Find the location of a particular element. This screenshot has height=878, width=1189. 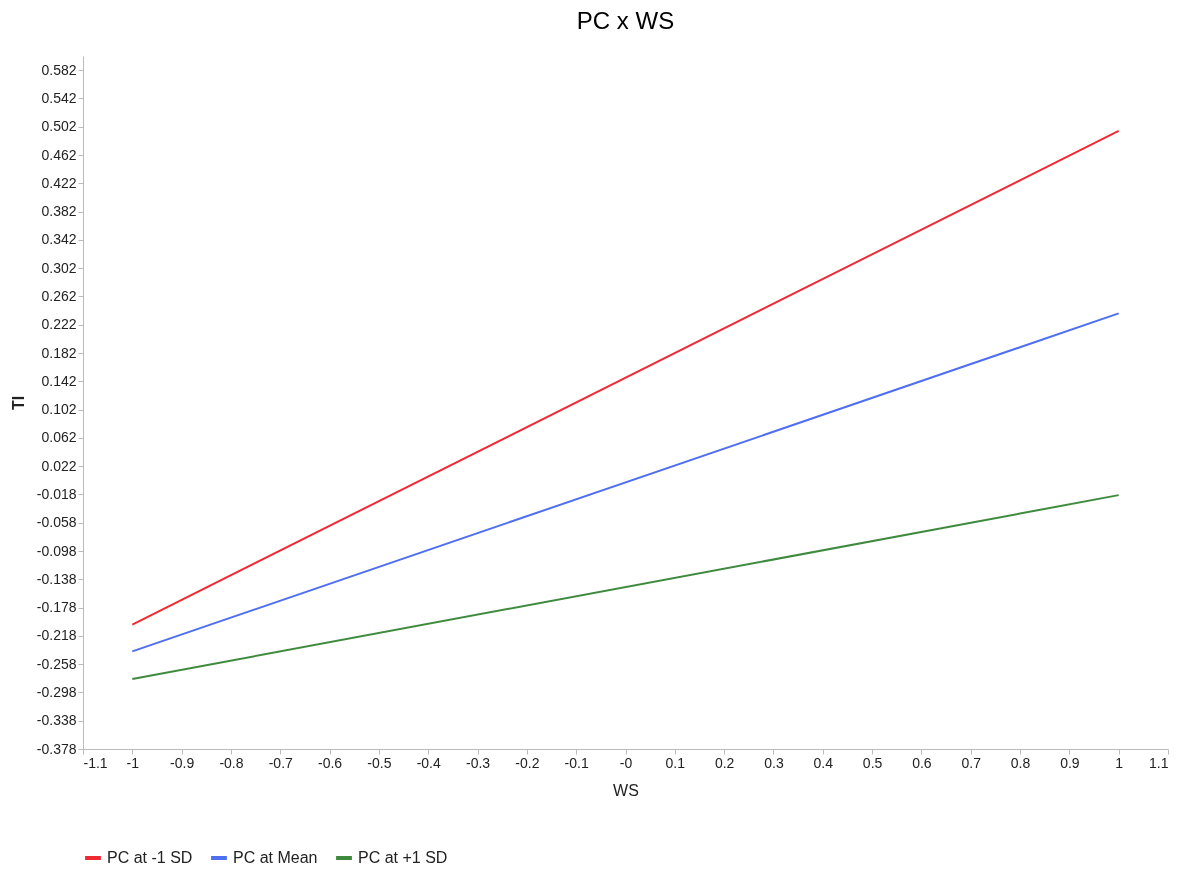

x-tick-label: -1.1 is located at coordinates (95, 762).